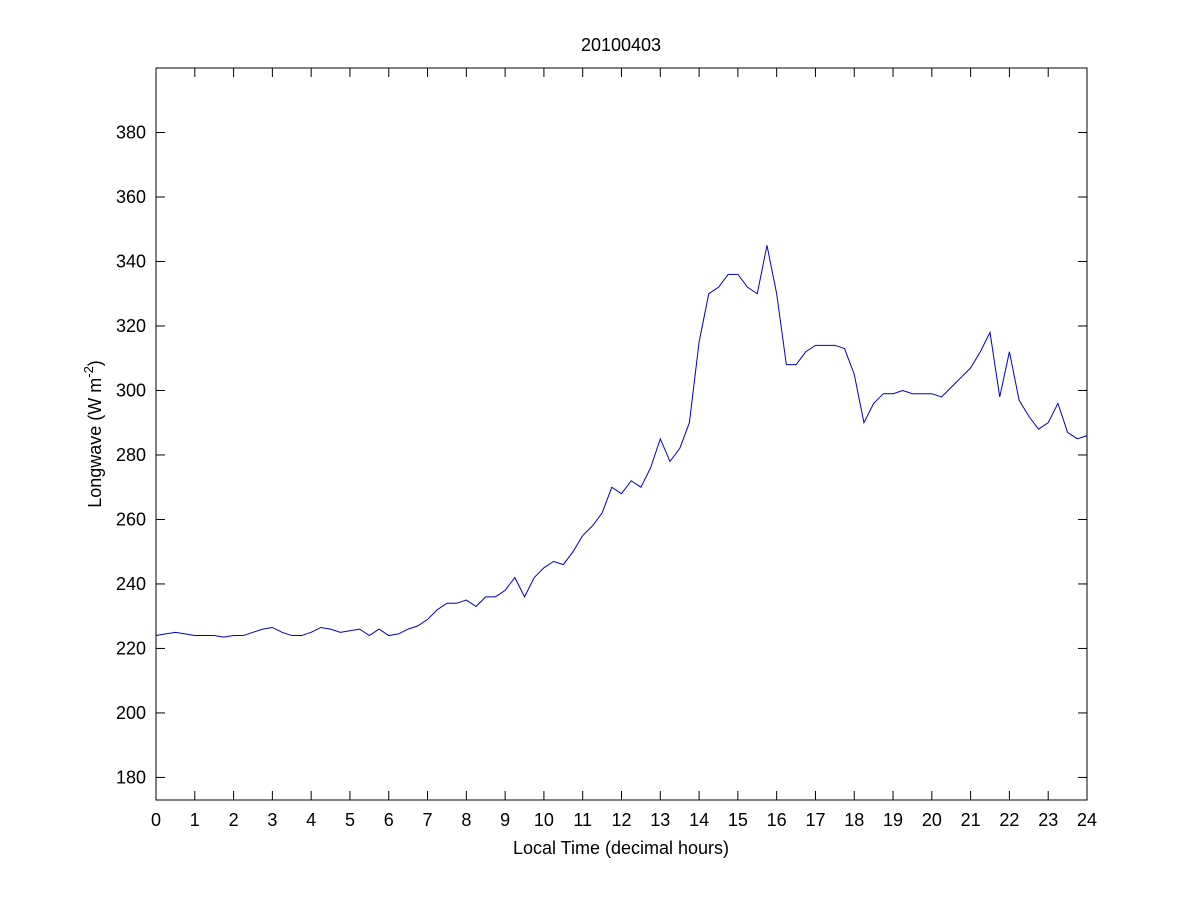 The width and height of the screenshot is (1201, 905). I want to click on x-tick-label: 14, so click(699, 820).